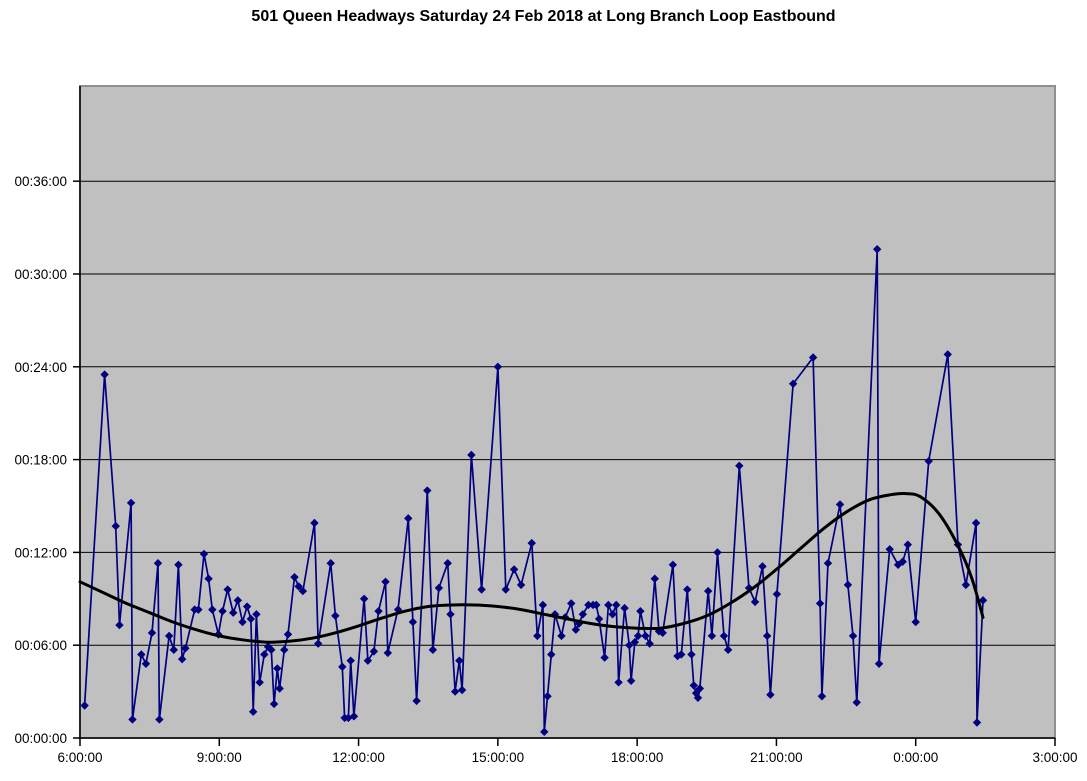 The image size is (1087, 781). What do you see at coordinates (40, 552) in the screenshot?
I see `y-axis-label: 00:12:00` at bounding box center [40, 552].